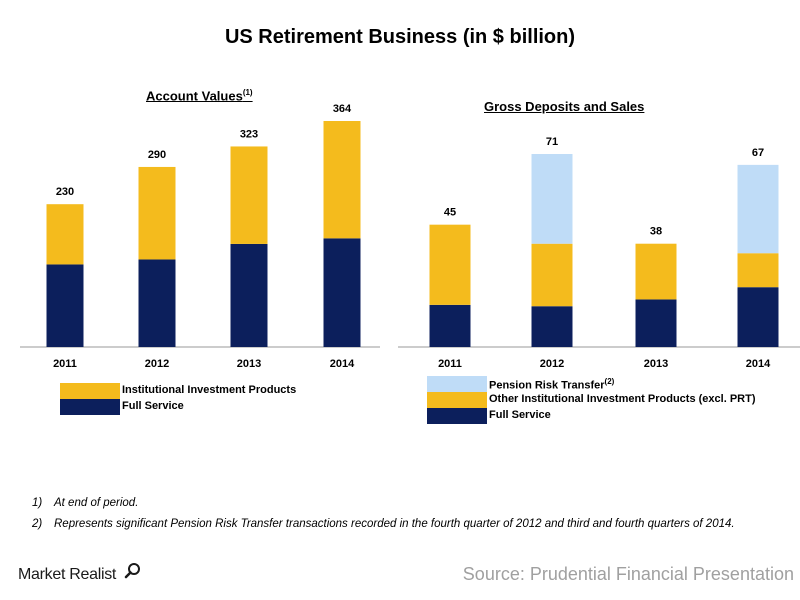 The image size is (800, 600). I want to click on gross-deposits-bar-other-institutional-investment-products-excl-prt-2011, so click(450, 264).